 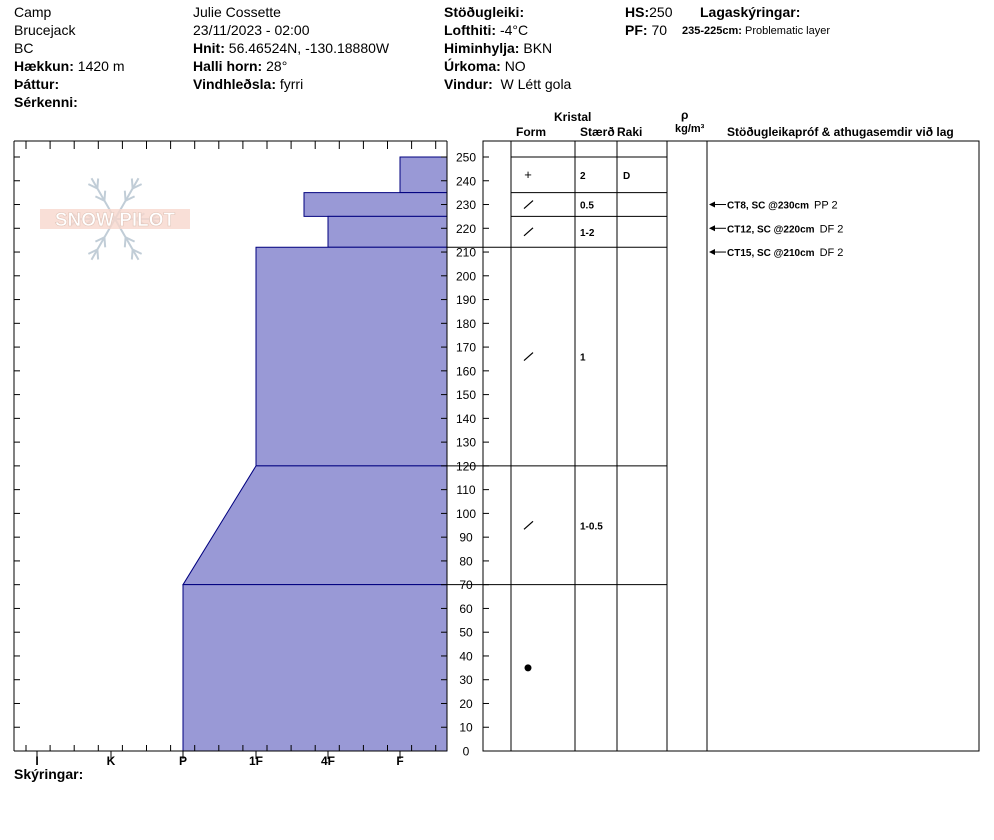 What do you see at coordinates (466, 609) in the screenshot?
I see `y-tick-label: 60` at bounding box center [466, 609].